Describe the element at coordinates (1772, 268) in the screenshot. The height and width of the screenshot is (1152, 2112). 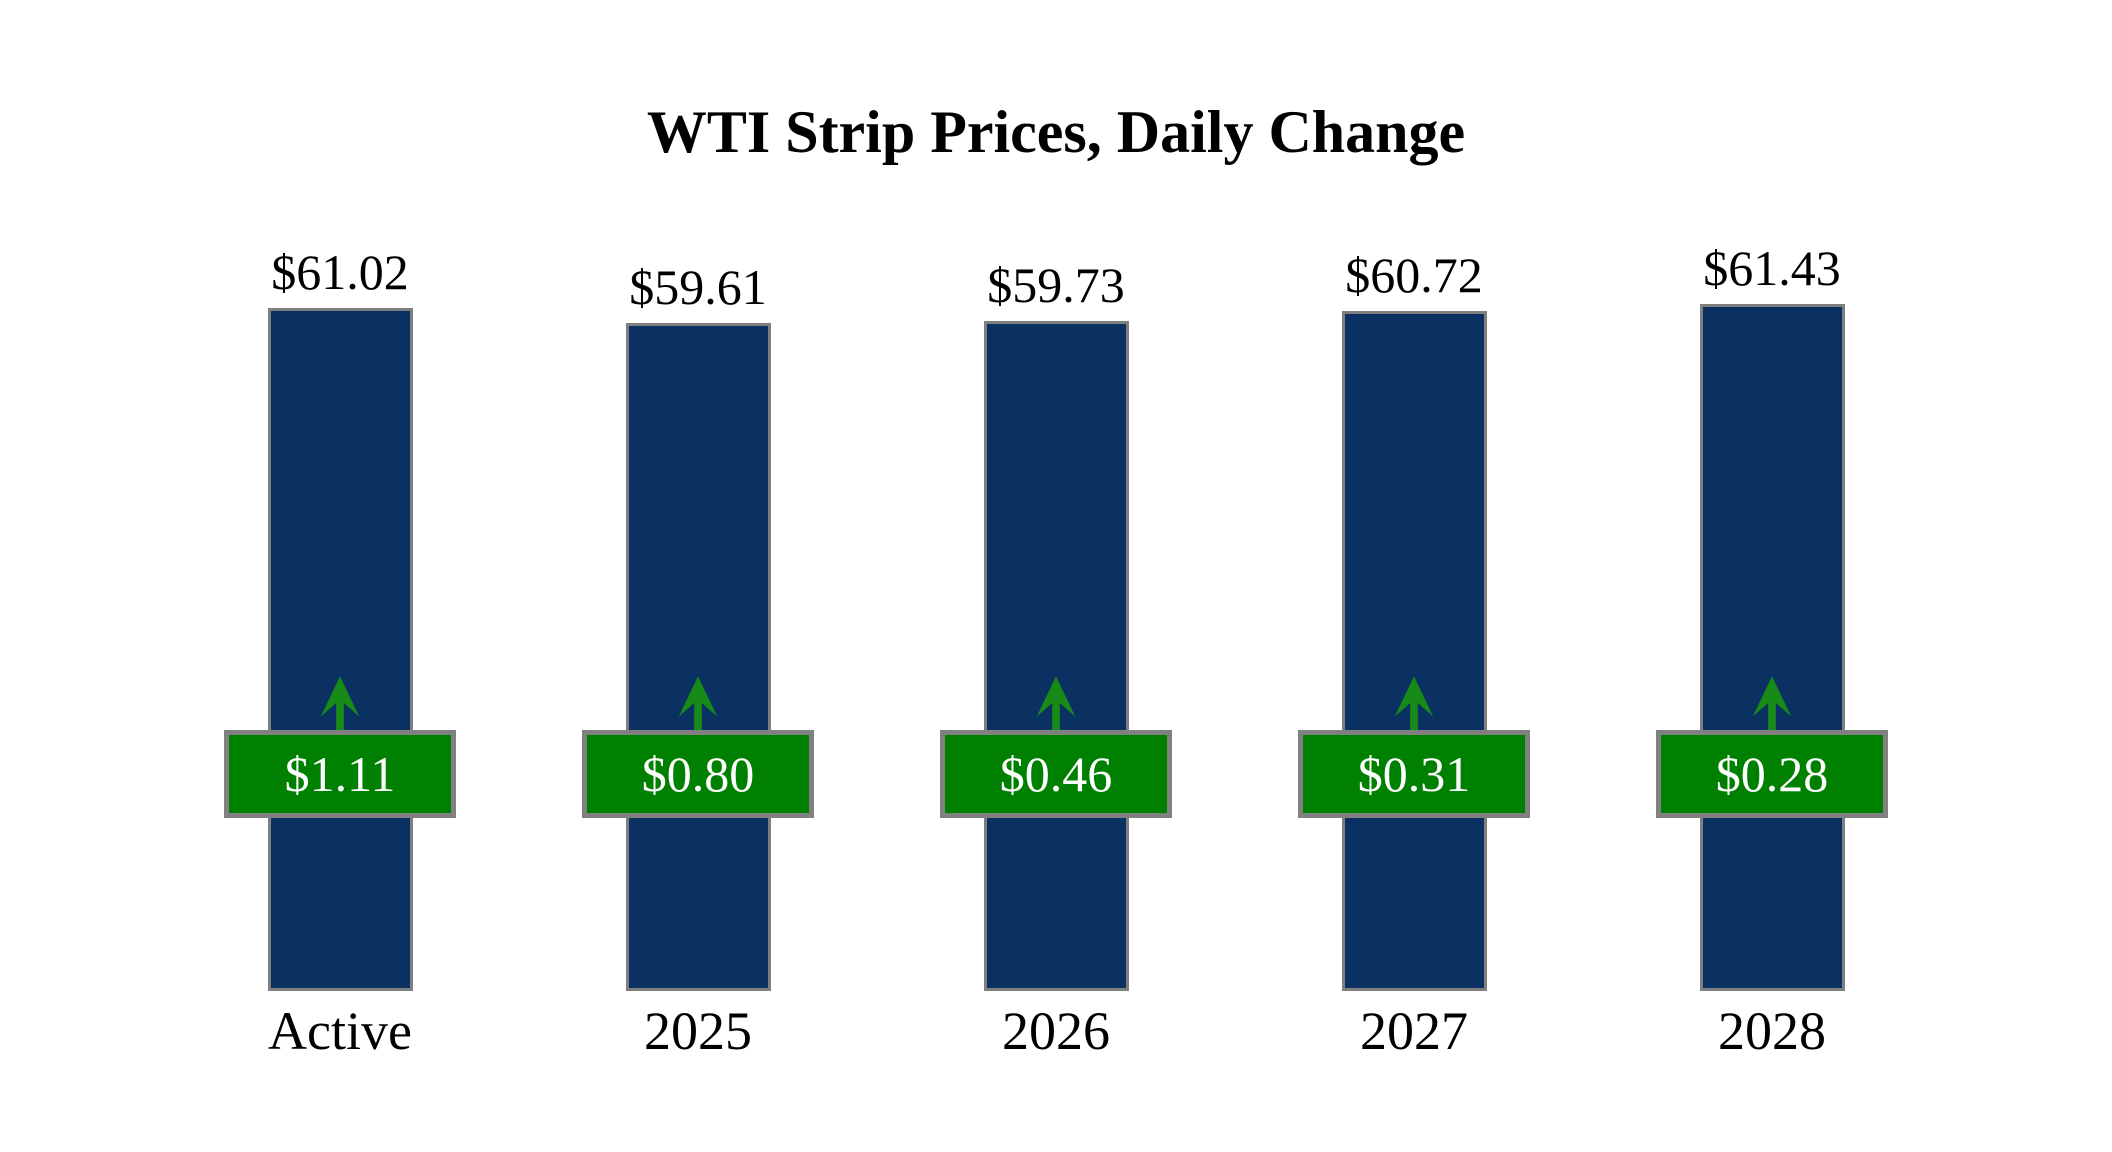
I see `price-label: $61.43` at that location.